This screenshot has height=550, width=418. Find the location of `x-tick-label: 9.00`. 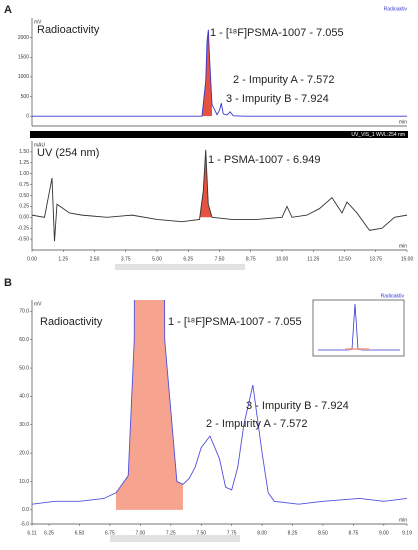

x-tick-label: 9.00 is located at coordinates (384, 533).